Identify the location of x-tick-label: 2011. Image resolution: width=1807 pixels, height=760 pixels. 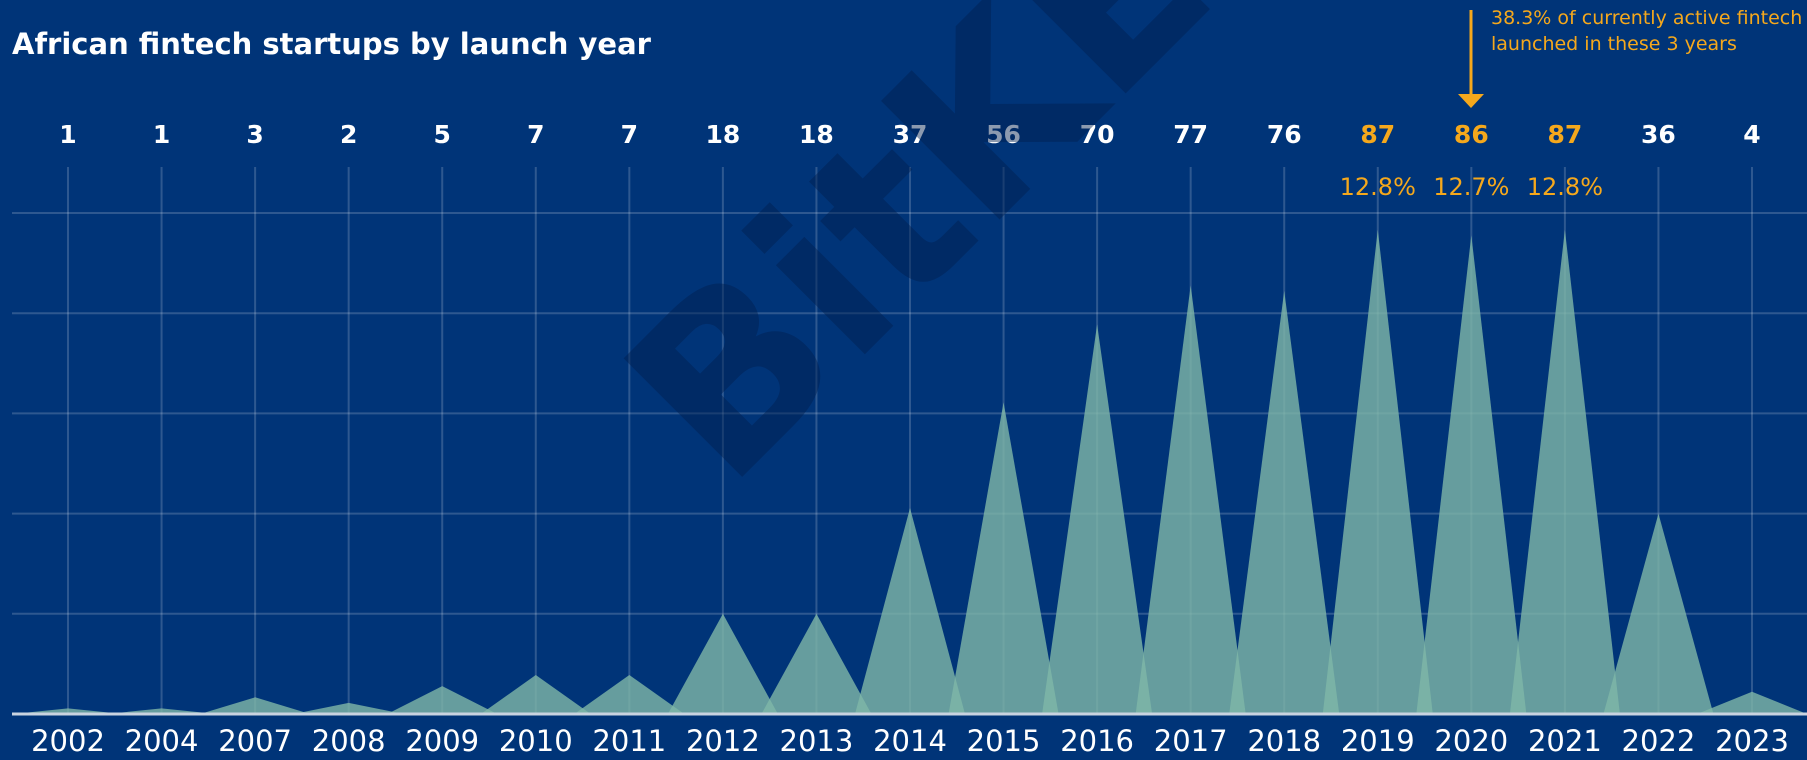
(629, 741).